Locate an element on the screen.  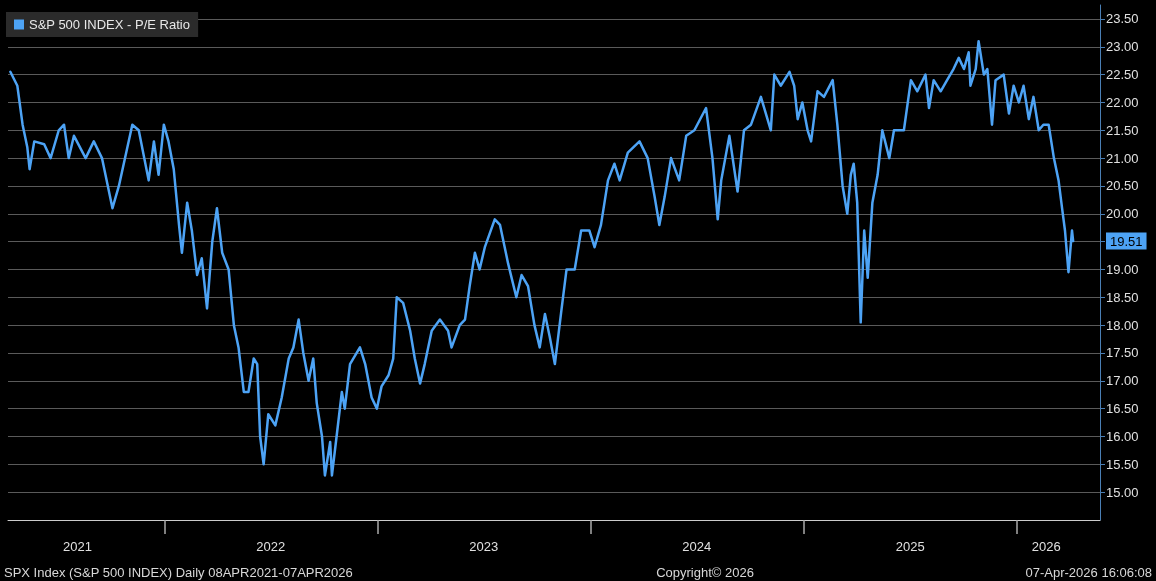
annotation: 19.51 is located at coordinates (1126, 241).